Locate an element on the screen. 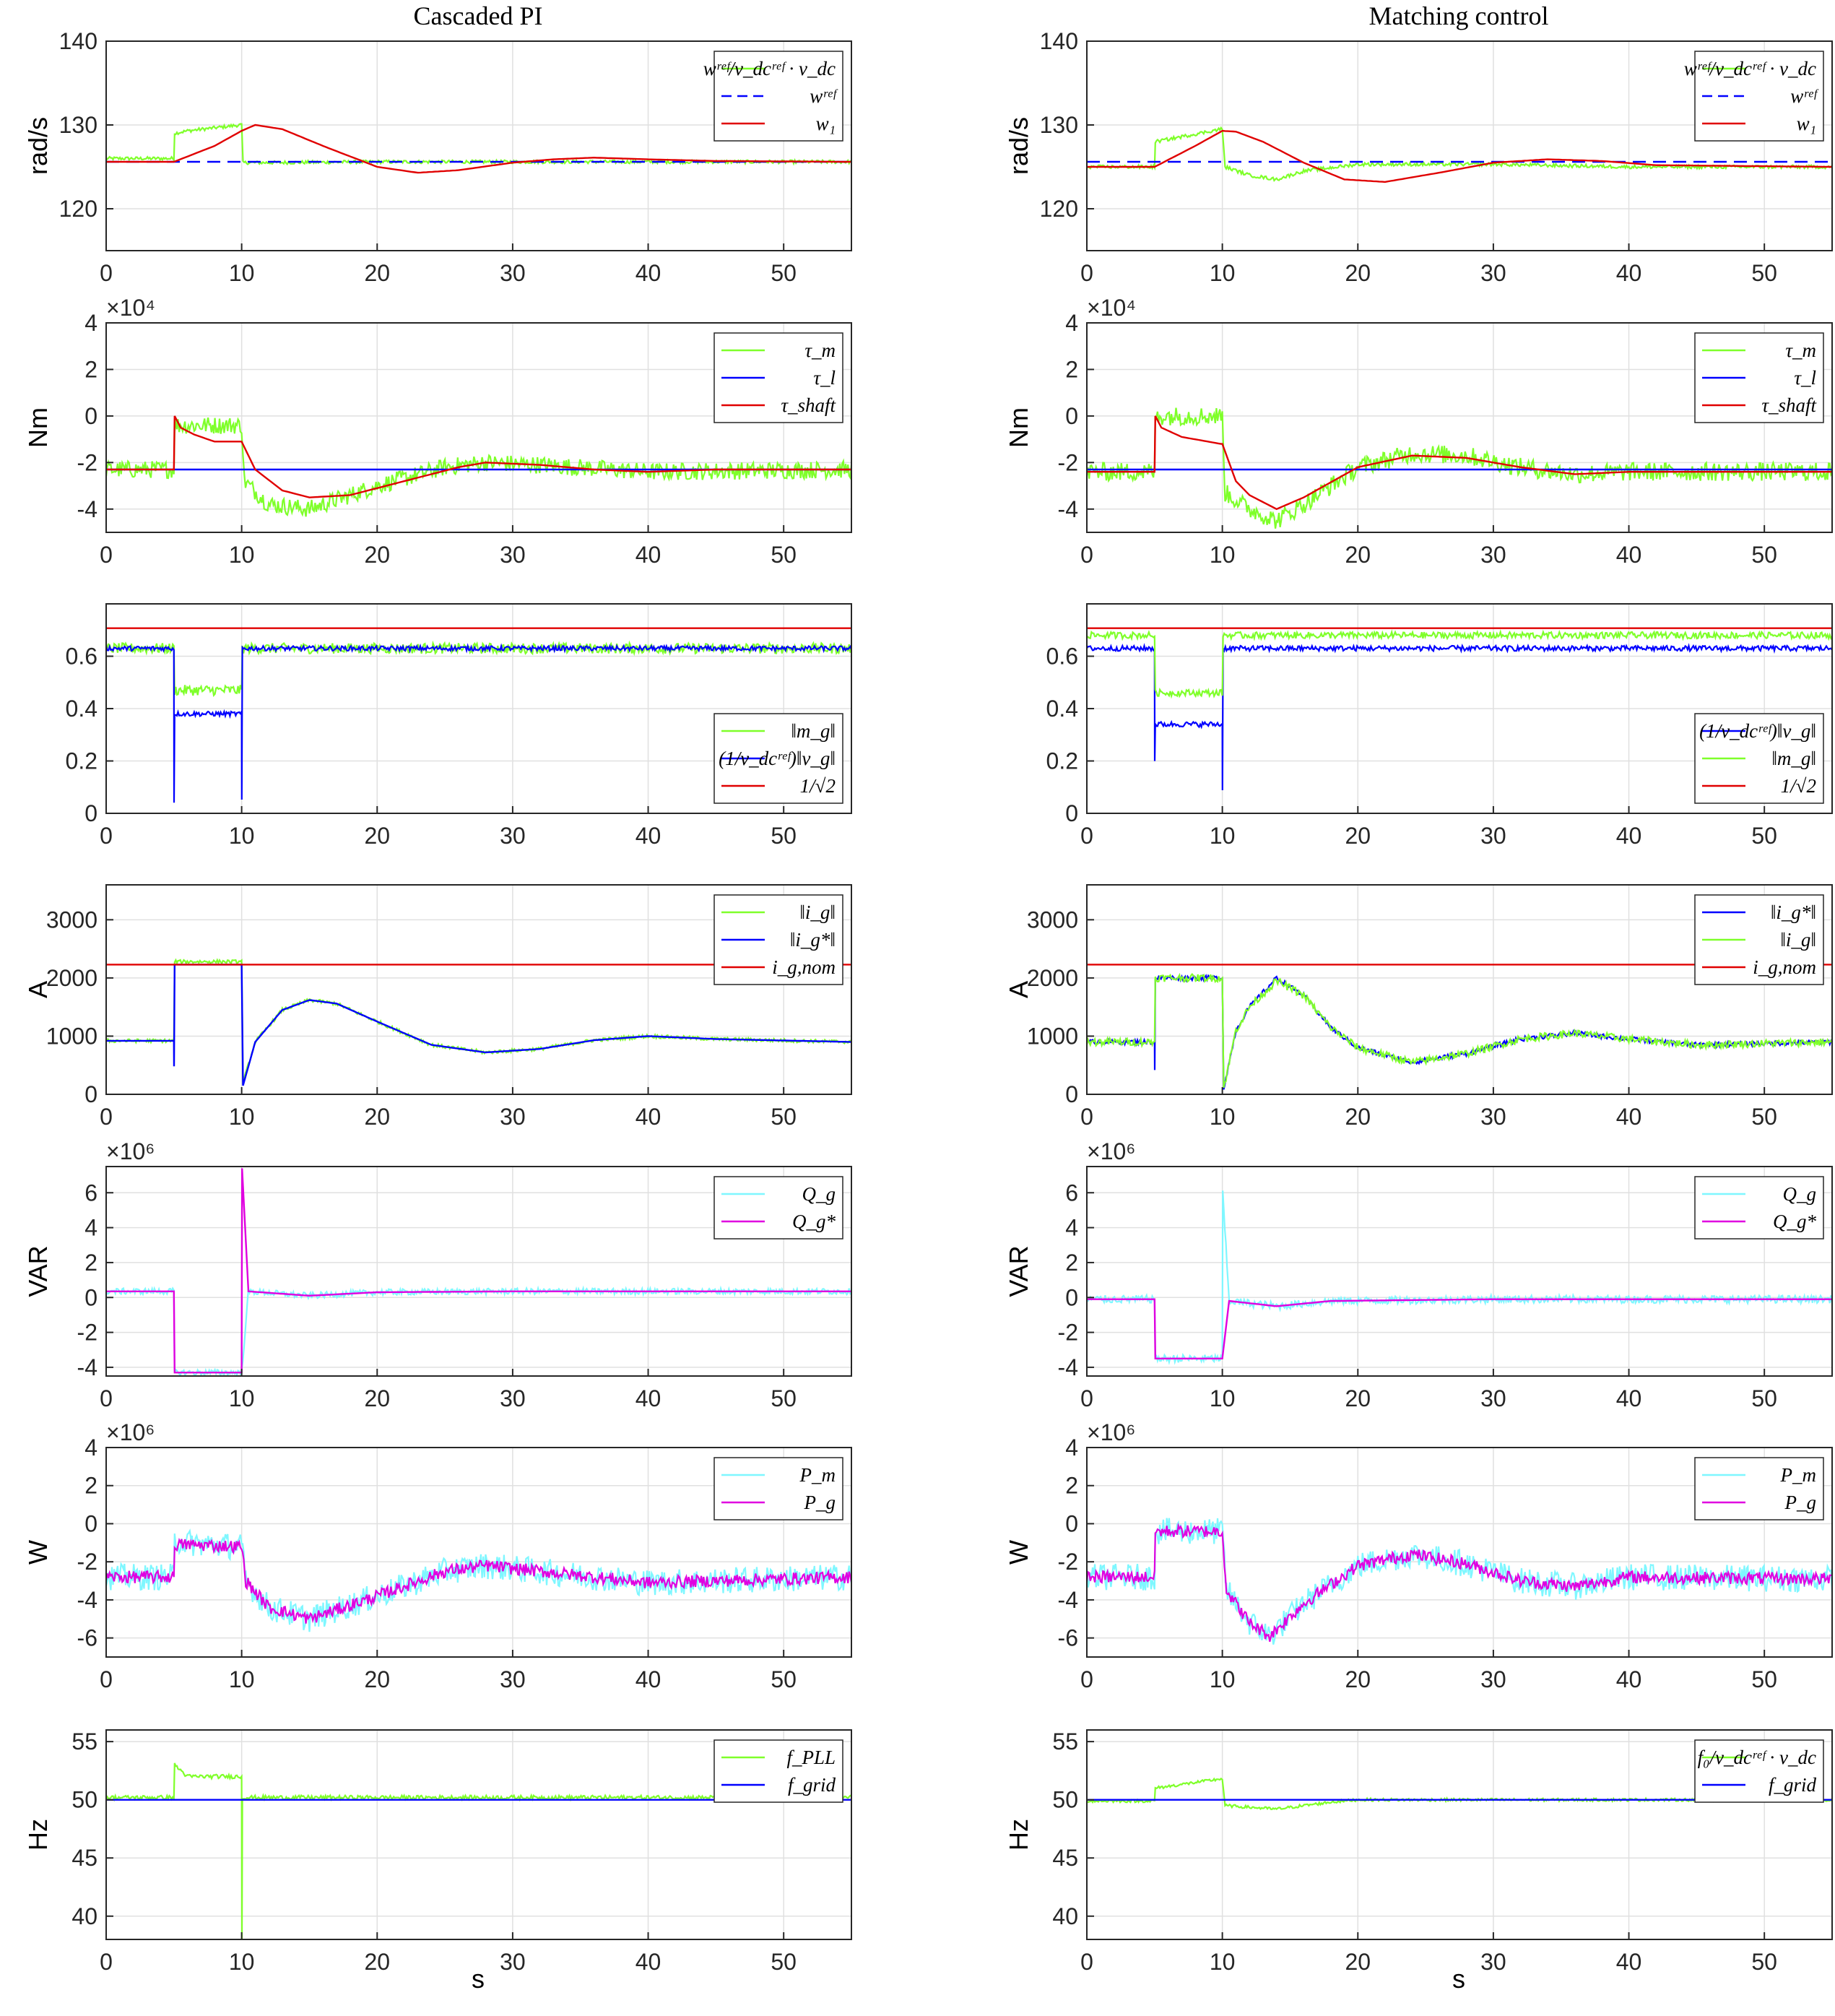 The height and width of the screenshot is (2016, 1835). legend-label: τ_shaft is located at coordinates (808, 405).